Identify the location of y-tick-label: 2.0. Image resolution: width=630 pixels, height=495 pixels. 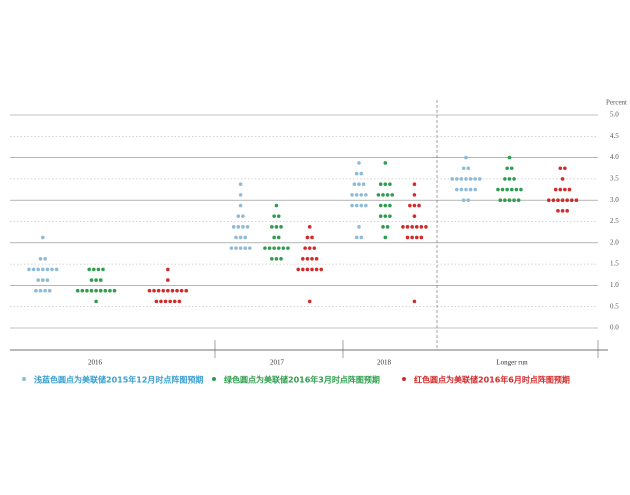
(614, 242).